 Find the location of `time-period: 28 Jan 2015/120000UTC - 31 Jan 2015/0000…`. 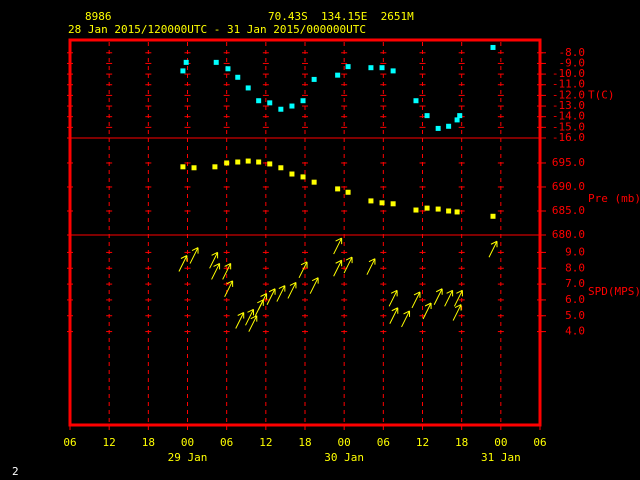

time-period: 28 Jan 2015/120000UTC - 31 Jan 2015/0000… is located at coordinates (217, 29).